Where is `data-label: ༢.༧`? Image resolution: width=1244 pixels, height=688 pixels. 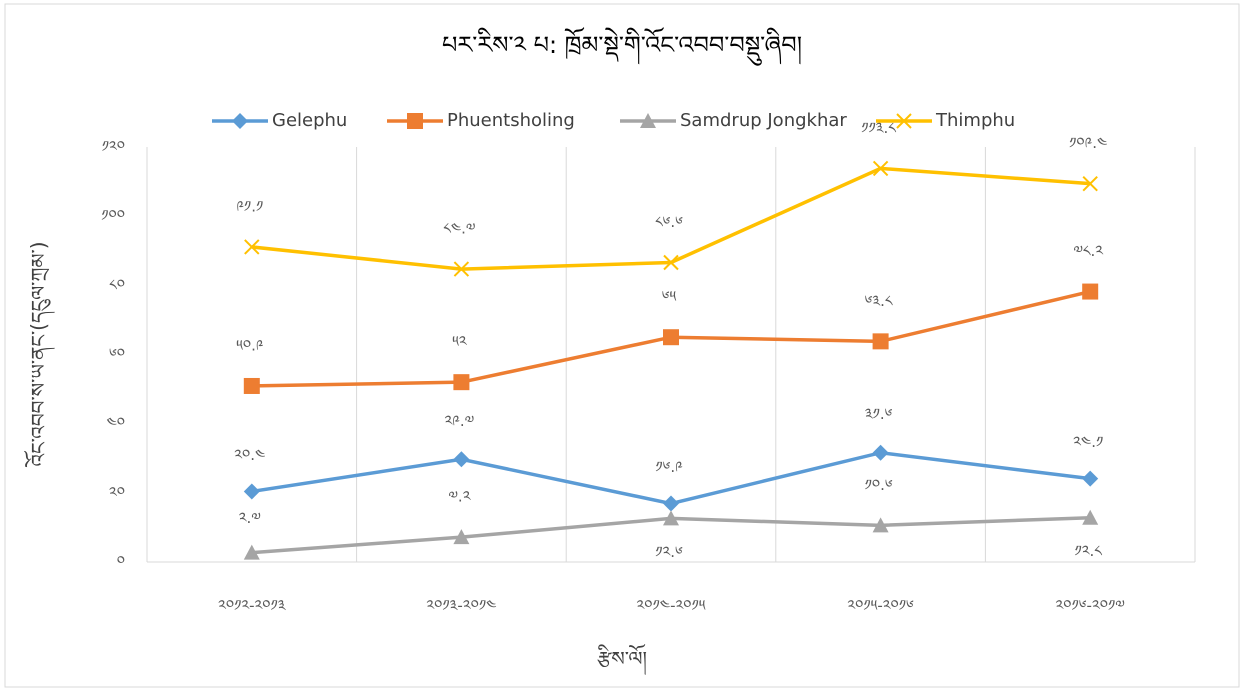
data-label: ༢.༧ is located at coordinates (250, 518).